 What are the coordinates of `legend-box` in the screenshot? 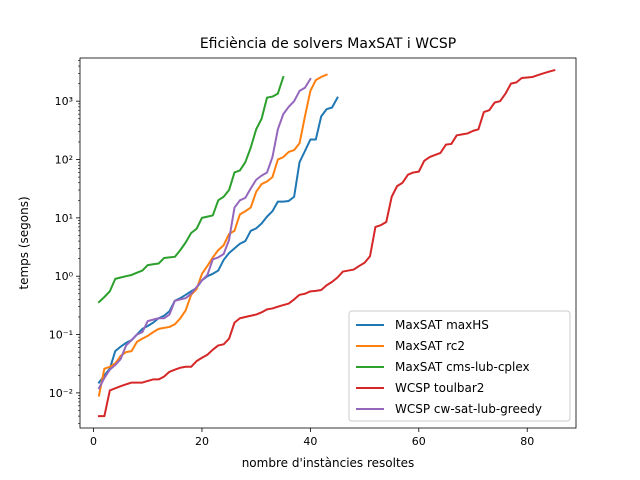 It's located at (459, 366).